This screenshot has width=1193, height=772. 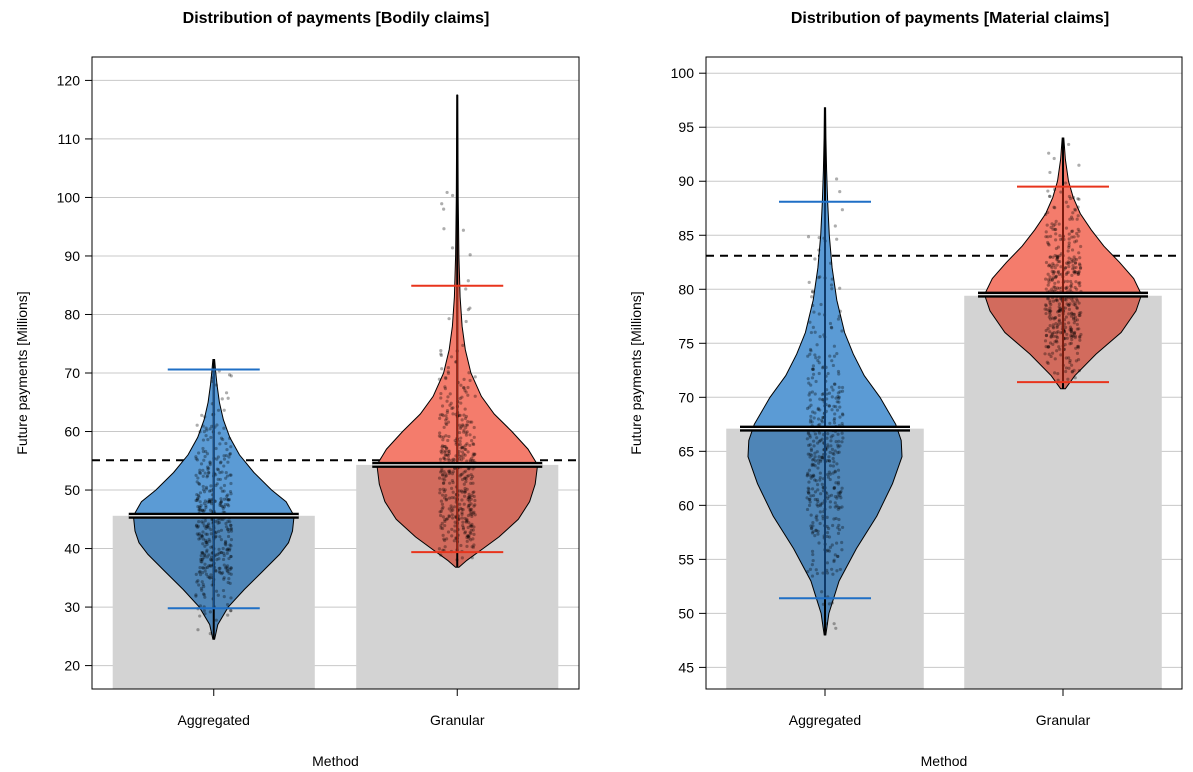 What do you see at coordinates (686, 343) in the screenshot?
I see `y-tick-label: 75` at bounding box center [686, 343].